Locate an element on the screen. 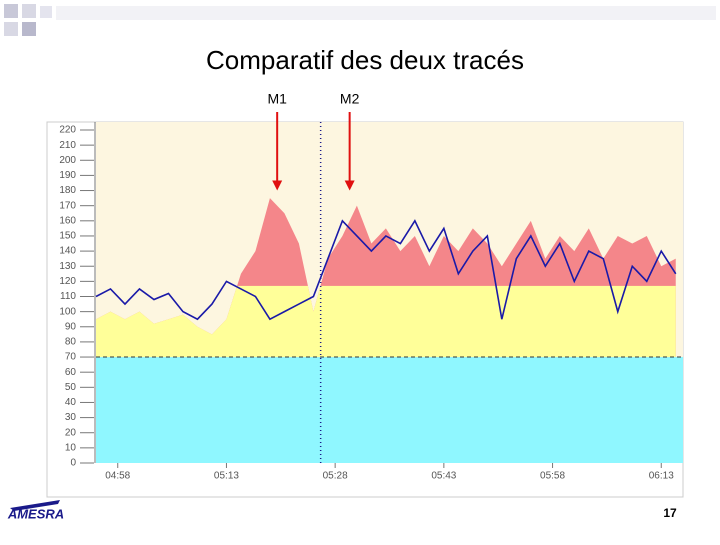 Image resolution: width=720 pixels, height=545 pixels. y-tick-label: 90 is located at coordinates (71, 326).